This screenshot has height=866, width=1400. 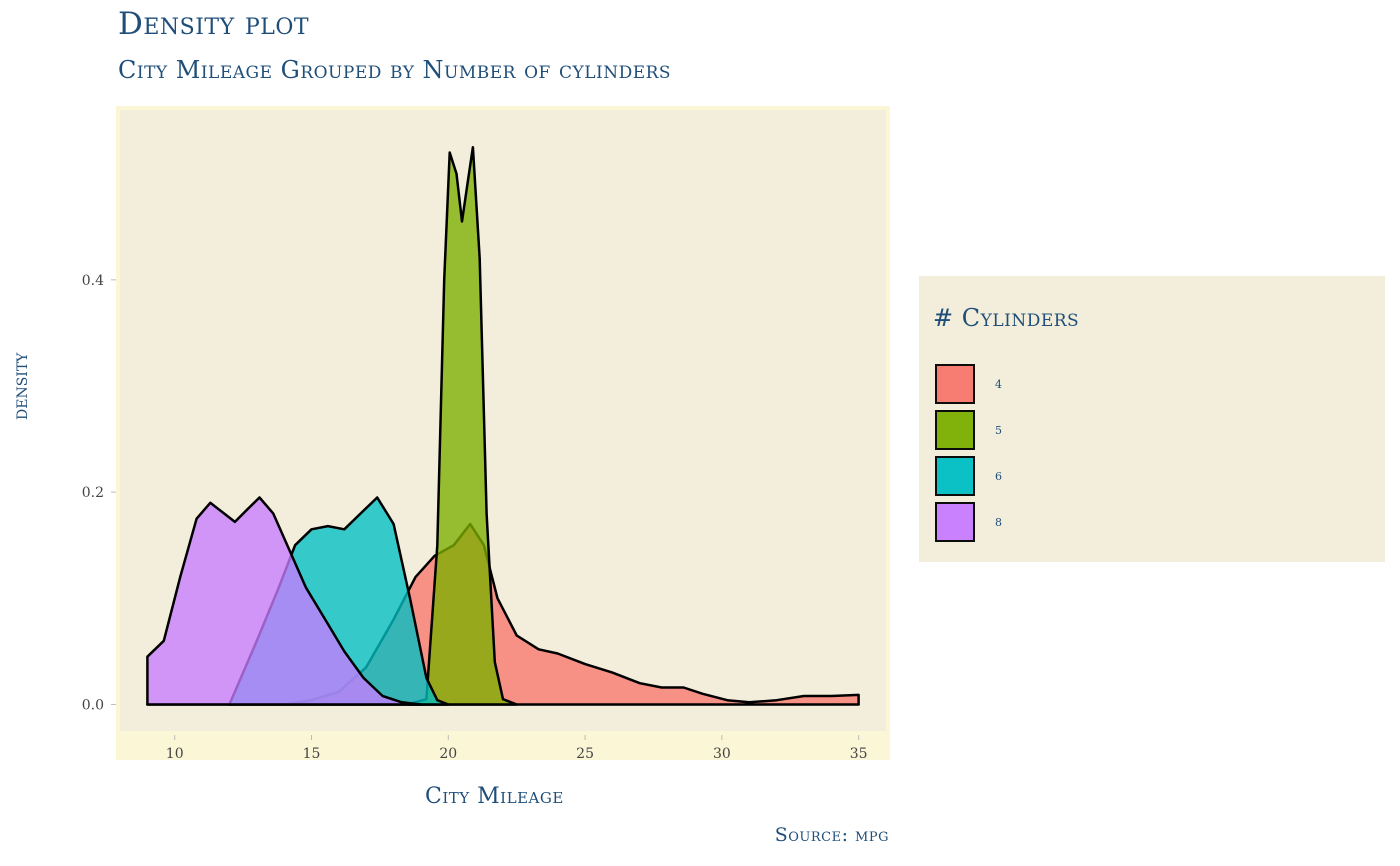 I want to click on legend-label-4: 4, so click(x=998, y=384).